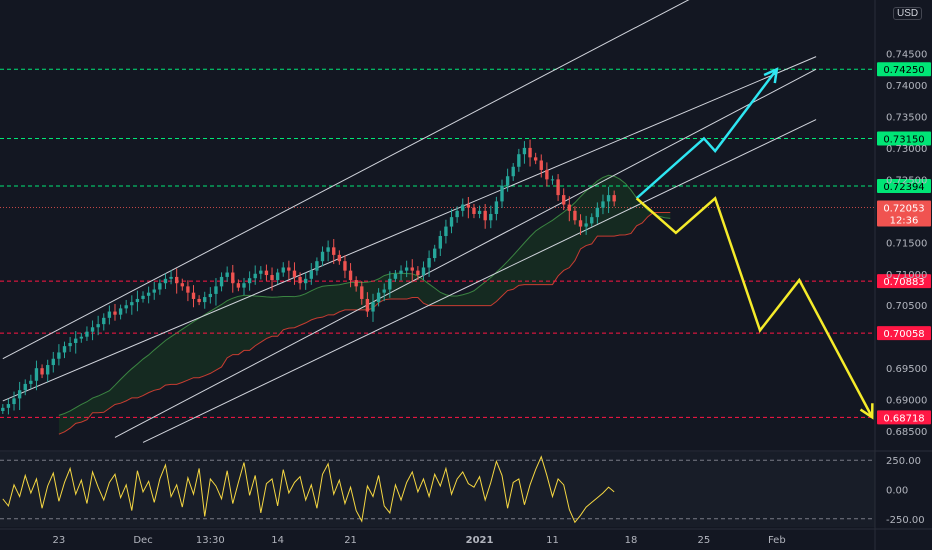 Image resolution: width=932 pixels, height=550 pixels. I want to click on bearish-projection-path, so click(754, 307).